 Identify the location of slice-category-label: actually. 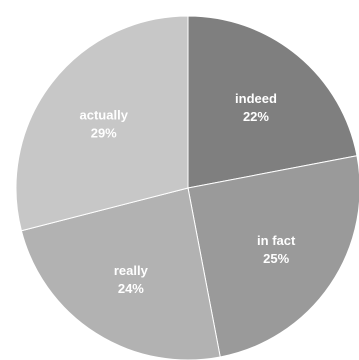
(104, 115).